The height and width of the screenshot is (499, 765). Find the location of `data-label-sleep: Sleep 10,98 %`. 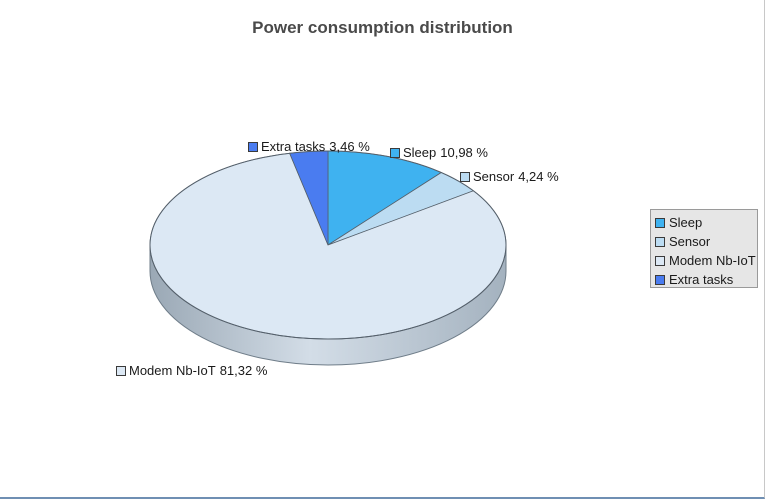

data-label-sleep: Sleep 10,98 % is located at coordinates (439, 152).